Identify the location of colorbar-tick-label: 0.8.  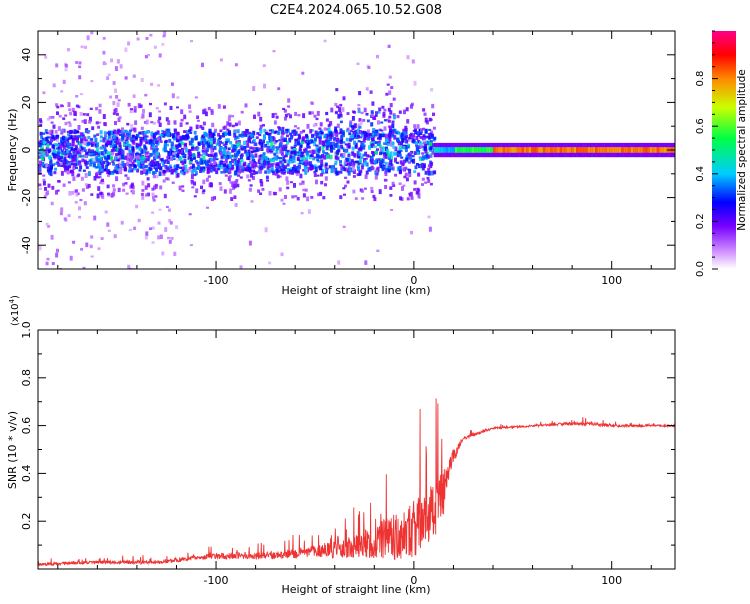
(700, 79).